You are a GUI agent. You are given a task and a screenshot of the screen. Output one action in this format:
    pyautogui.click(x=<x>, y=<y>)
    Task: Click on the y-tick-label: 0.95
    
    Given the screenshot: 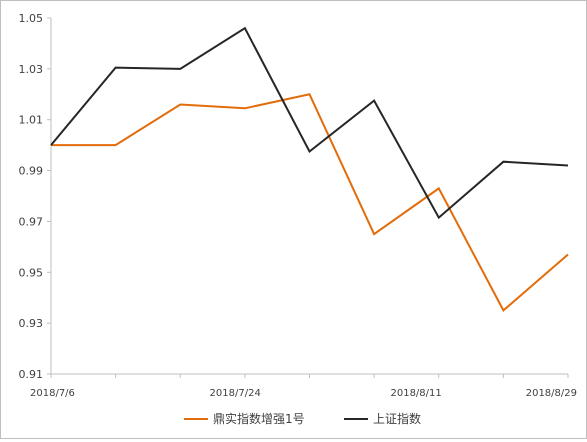 What is the action you would take?
    pyautogui.click(x=31, y=272)
    